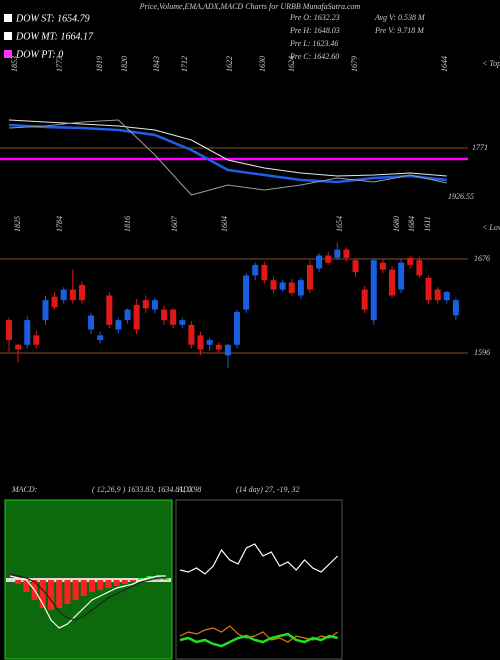 This screenshot has width=500, height=660. What do you see at coordinates (127, 224) in the screenshot?
I see `low-marker: 1816` at bounding box center [127, 224].